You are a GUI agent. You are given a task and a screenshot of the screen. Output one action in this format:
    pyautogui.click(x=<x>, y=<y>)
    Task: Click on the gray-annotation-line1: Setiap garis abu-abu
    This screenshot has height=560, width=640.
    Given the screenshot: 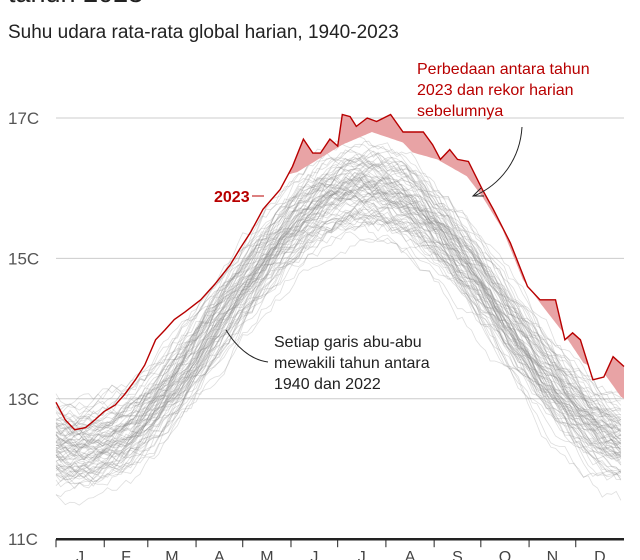 What is the action you would take?
    pyautogui.click(x=348, y=342)
    